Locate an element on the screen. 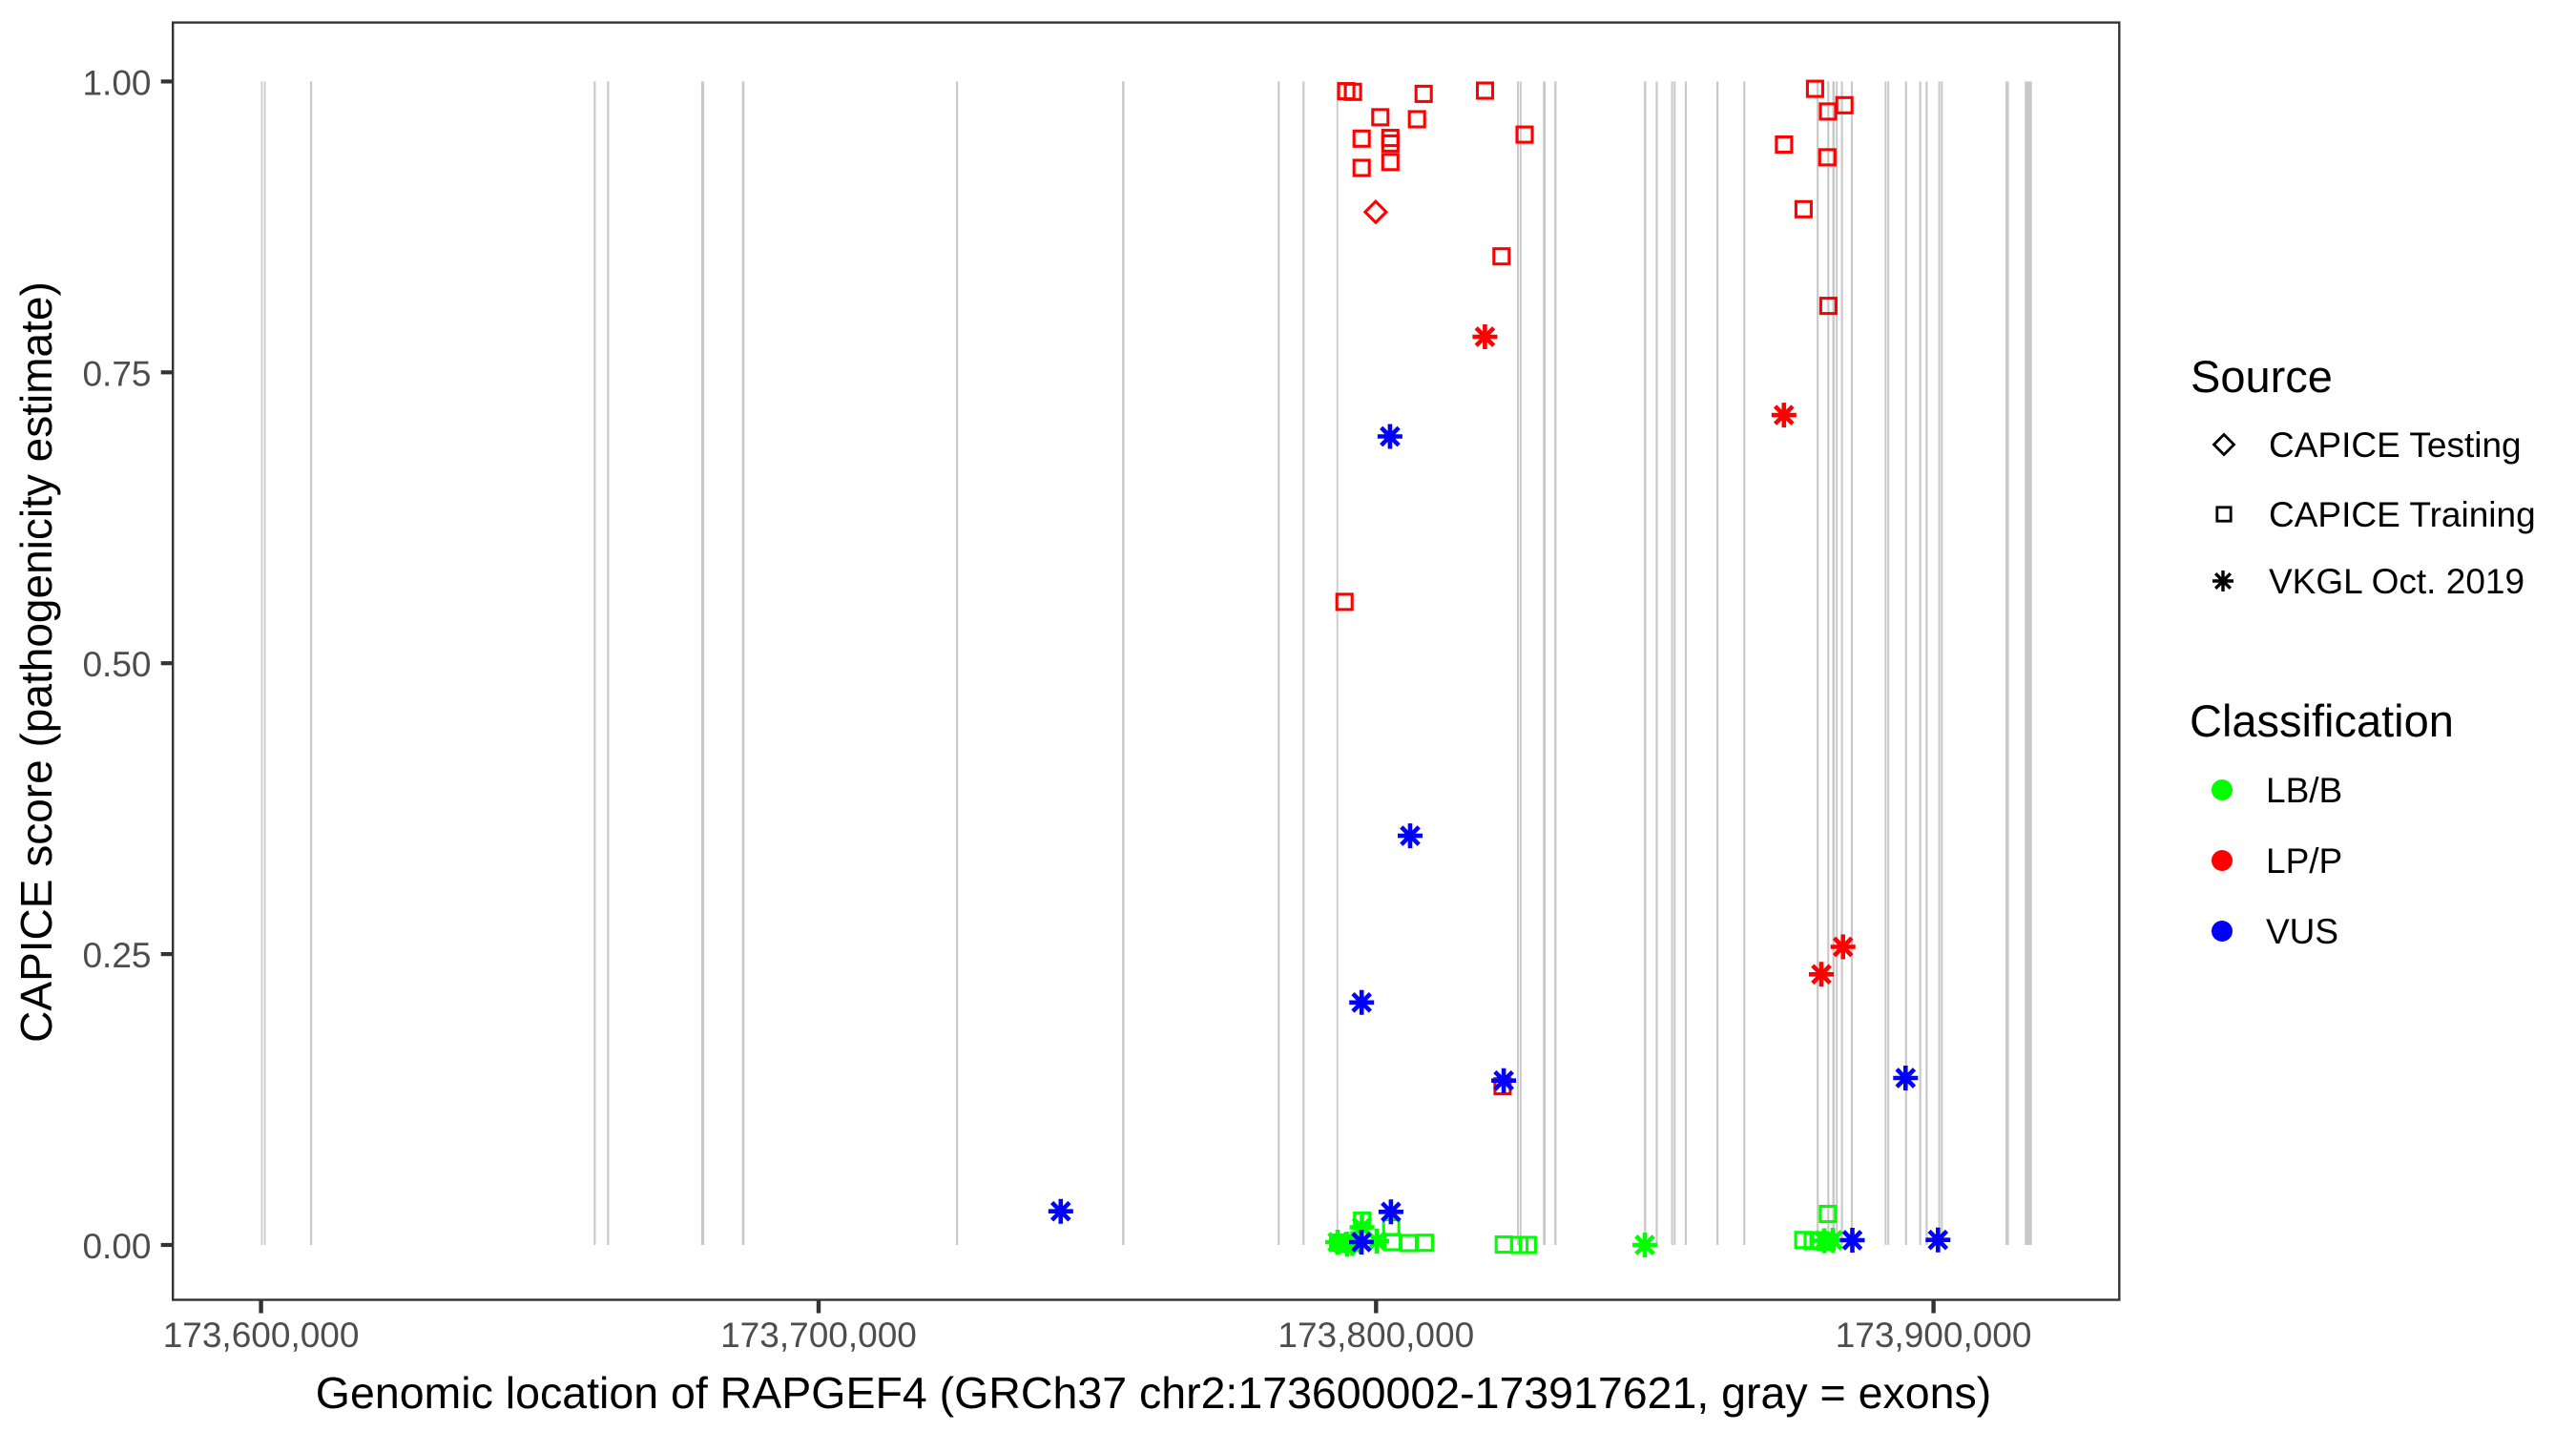 The image size is (2576, 1431). svg-text: Classification is located at coordinates (2322, 720).